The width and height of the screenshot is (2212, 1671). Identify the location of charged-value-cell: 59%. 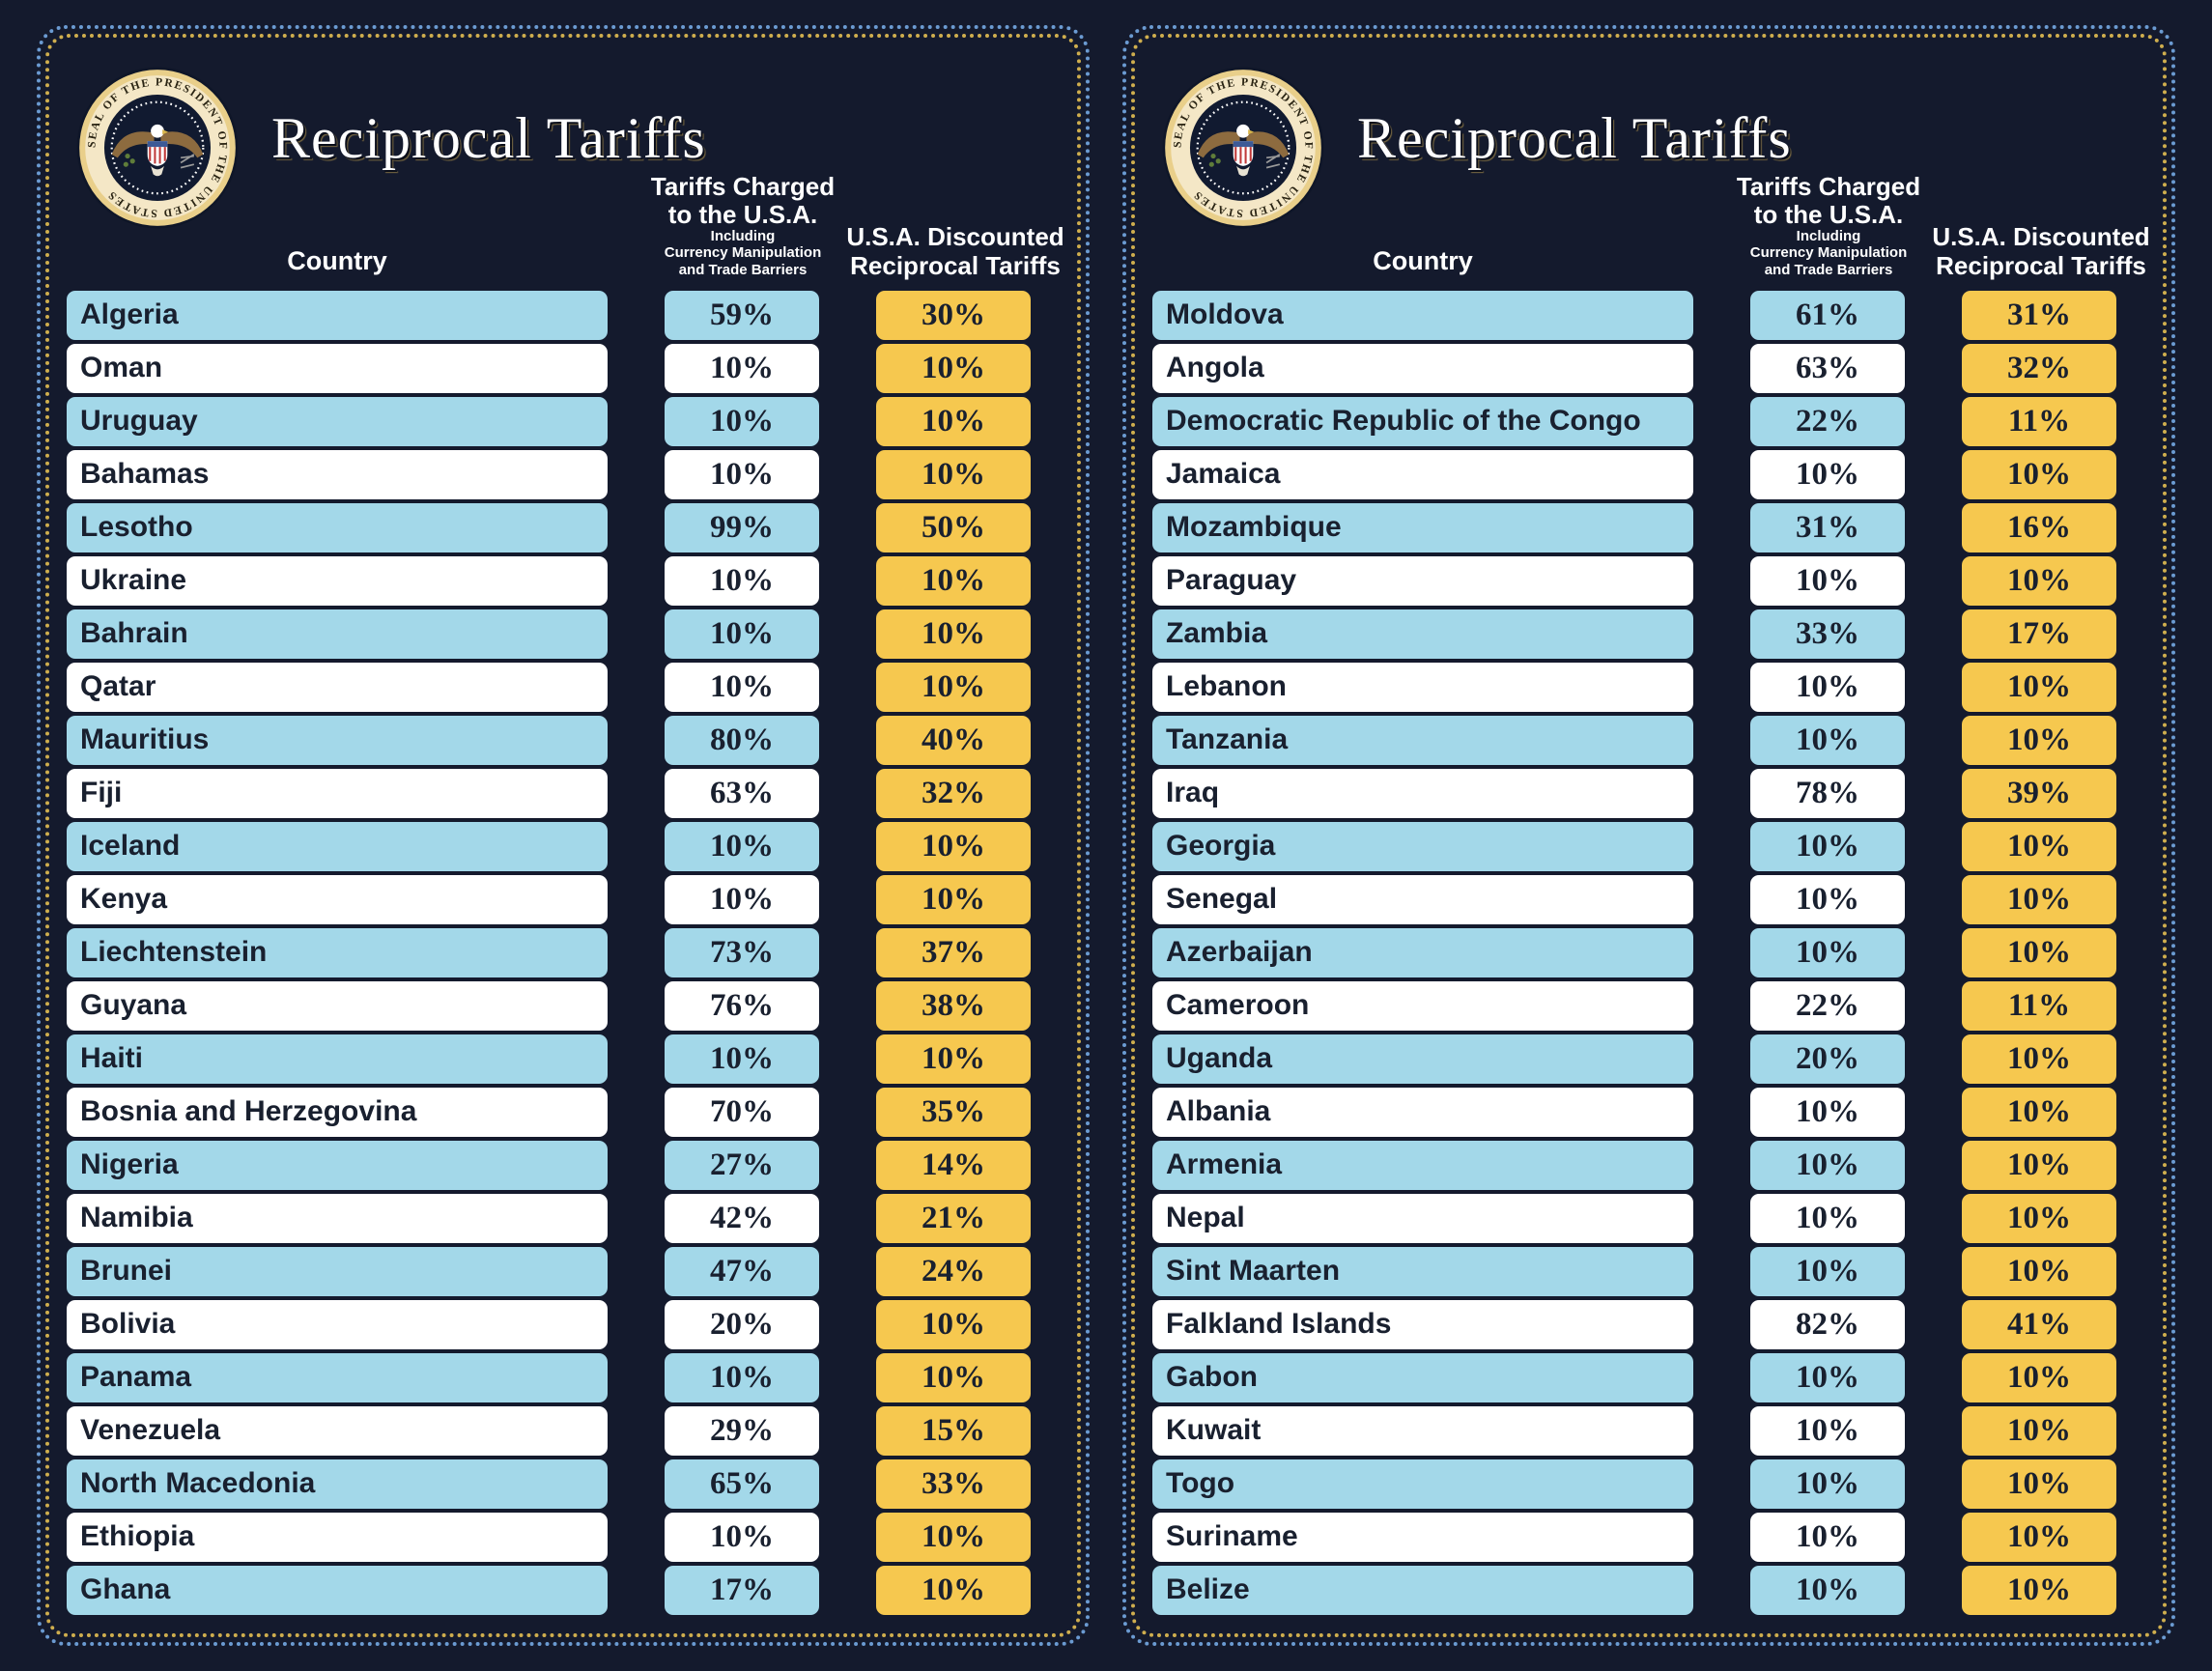
(742, 316).